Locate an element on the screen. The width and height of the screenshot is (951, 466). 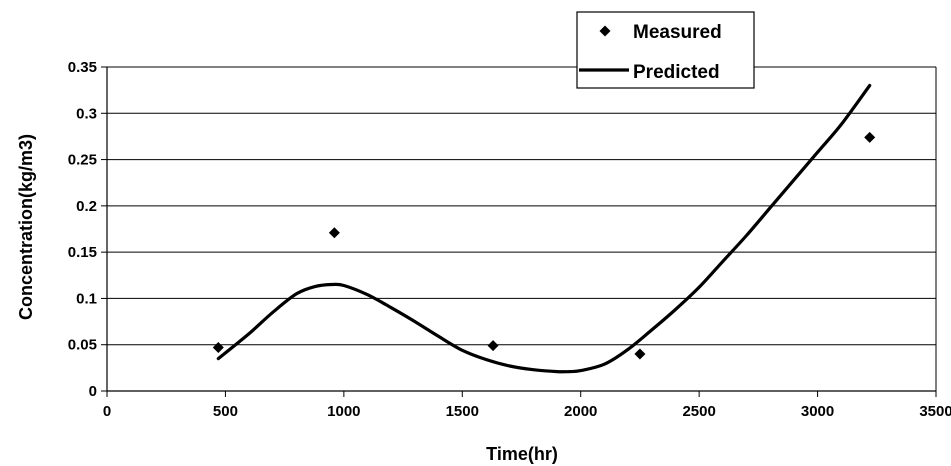
x-tick-label: 2500 is located at coordinates (698, 411).